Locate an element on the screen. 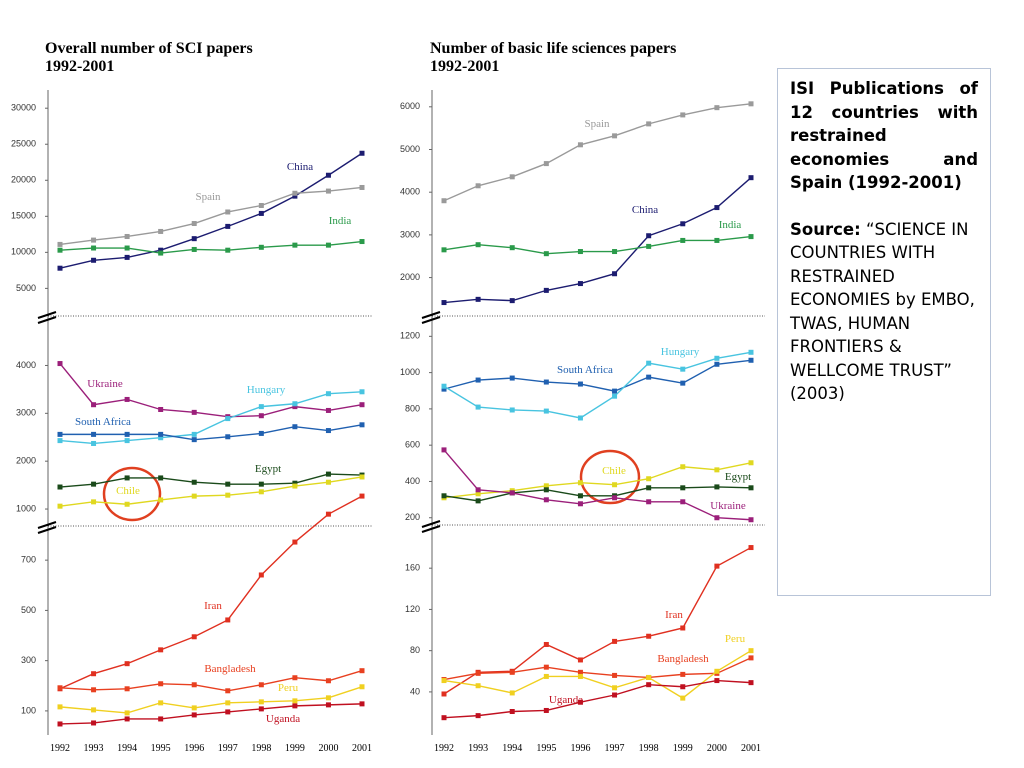 Image resolution: width=1024 pixels, height=768 pixels. x-tick-label: 1996 is located at coordinates (580, 748).